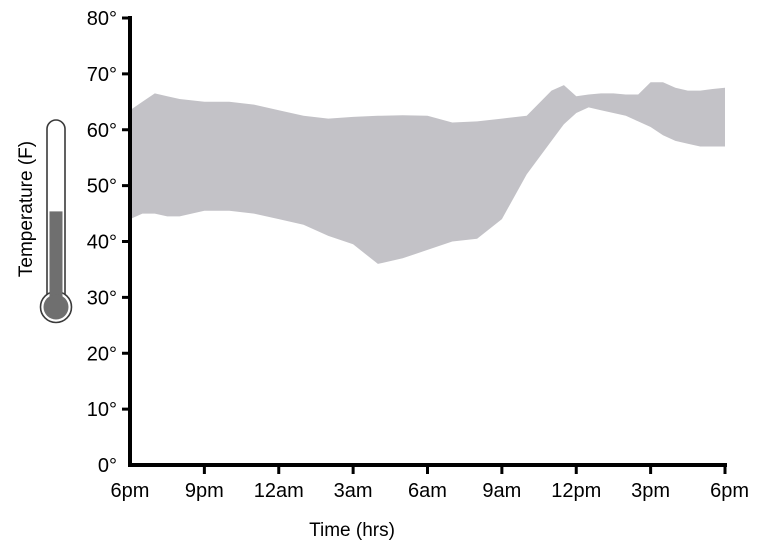 This screenshot has width=765, height=543. Describe the element at coordinates (353, 491) in the screenshot. I see `x-tick-label: 3am` at that location.